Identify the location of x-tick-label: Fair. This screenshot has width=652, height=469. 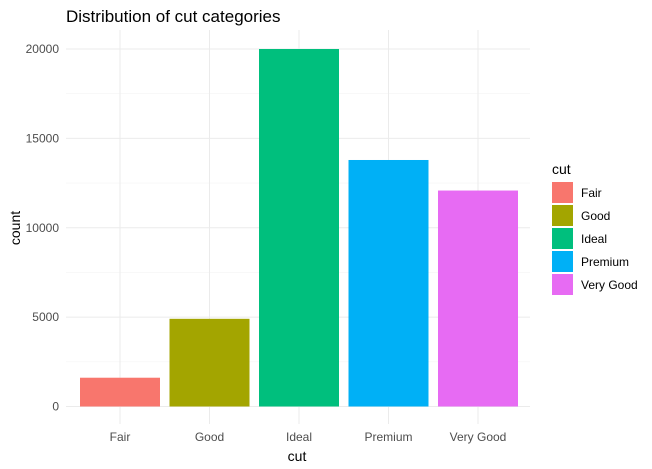
(120, 437).